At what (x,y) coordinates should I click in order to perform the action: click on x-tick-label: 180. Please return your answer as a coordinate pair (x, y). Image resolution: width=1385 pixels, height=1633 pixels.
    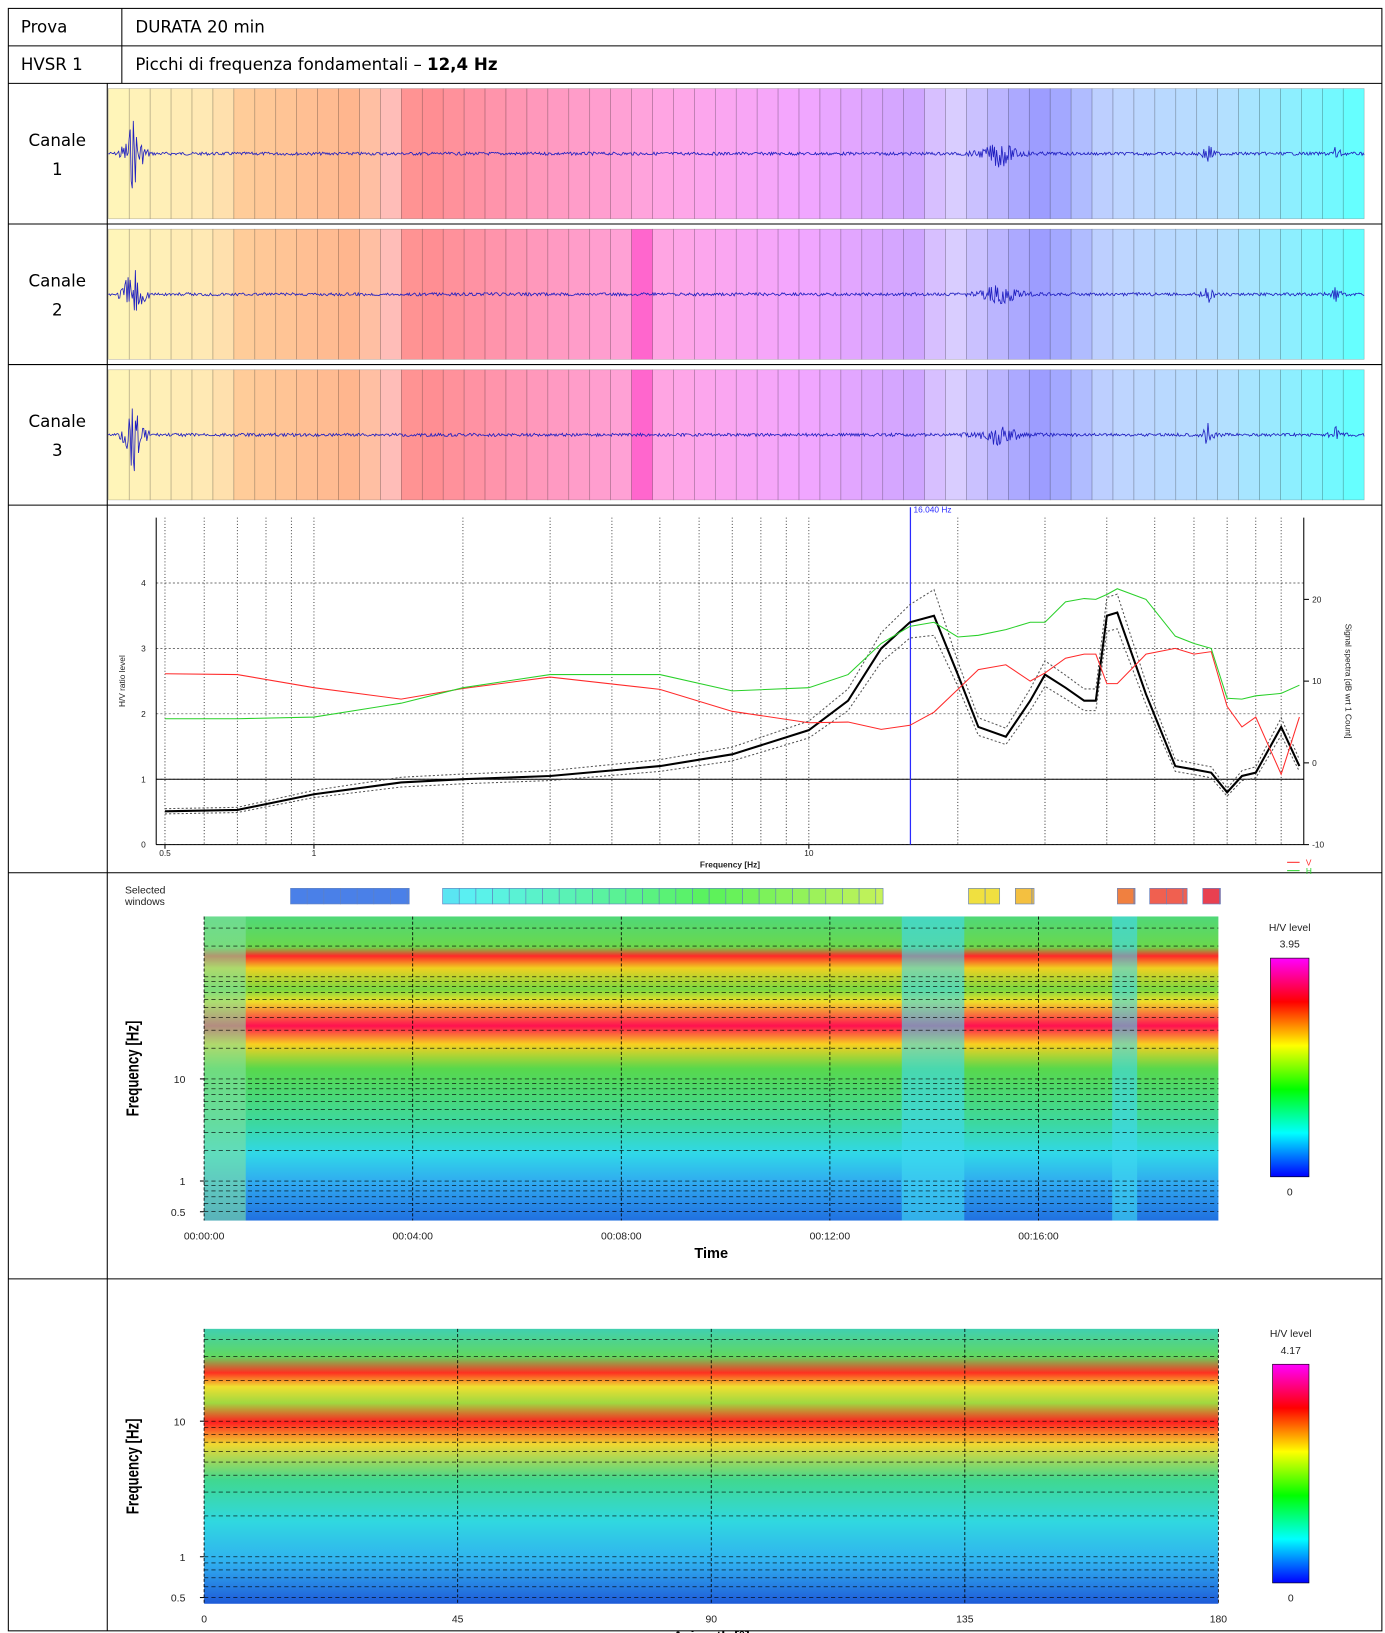
    Looking at the image, I should click on (1219, 1620).